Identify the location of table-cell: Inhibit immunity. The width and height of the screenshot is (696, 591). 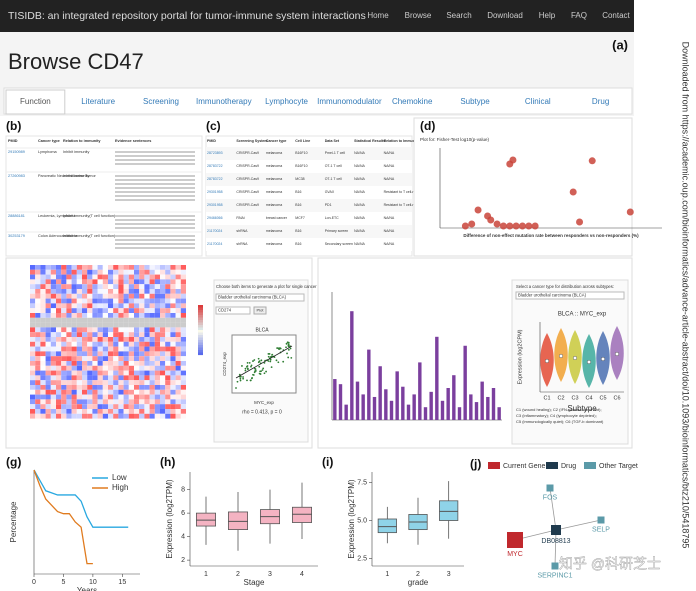
(76, 152).